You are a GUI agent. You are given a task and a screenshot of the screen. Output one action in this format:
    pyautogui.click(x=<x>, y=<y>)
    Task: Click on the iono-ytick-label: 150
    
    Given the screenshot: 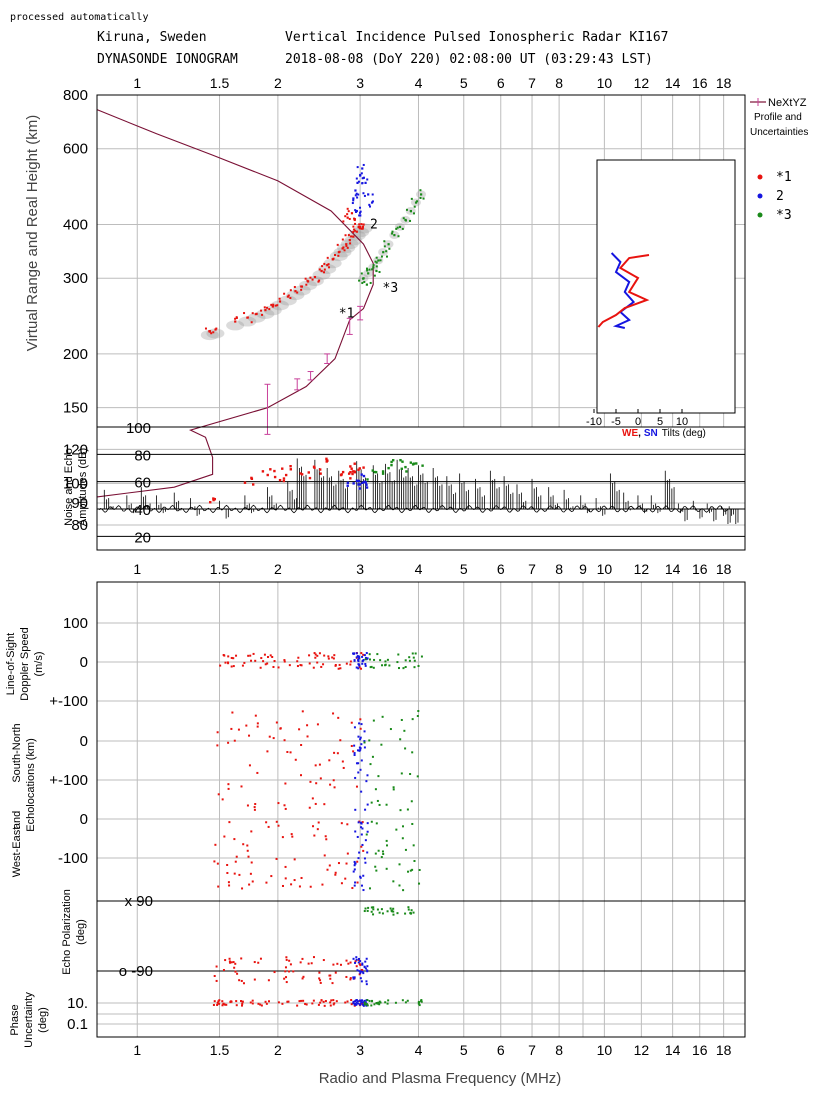 What is the action you would take?
    pyautogui.click(x=75, y=408)
    